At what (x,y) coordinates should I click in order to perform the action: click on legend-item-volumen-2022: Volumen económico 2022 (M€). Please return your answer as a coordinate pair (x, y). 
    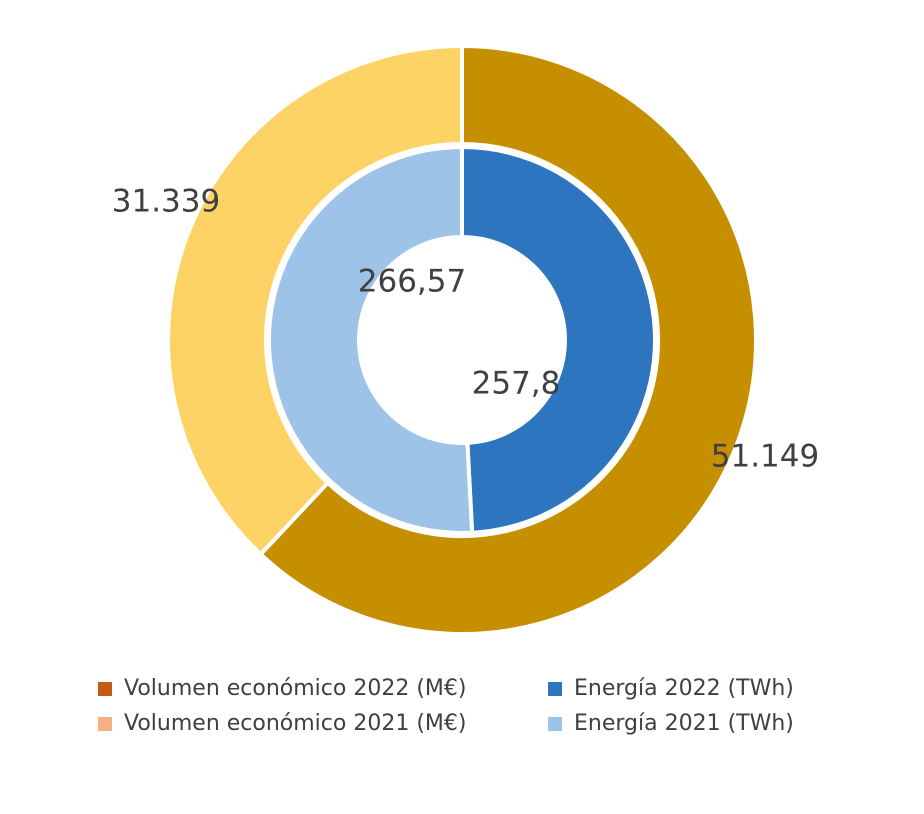
    Looking at the image, I should click on (323, 688).